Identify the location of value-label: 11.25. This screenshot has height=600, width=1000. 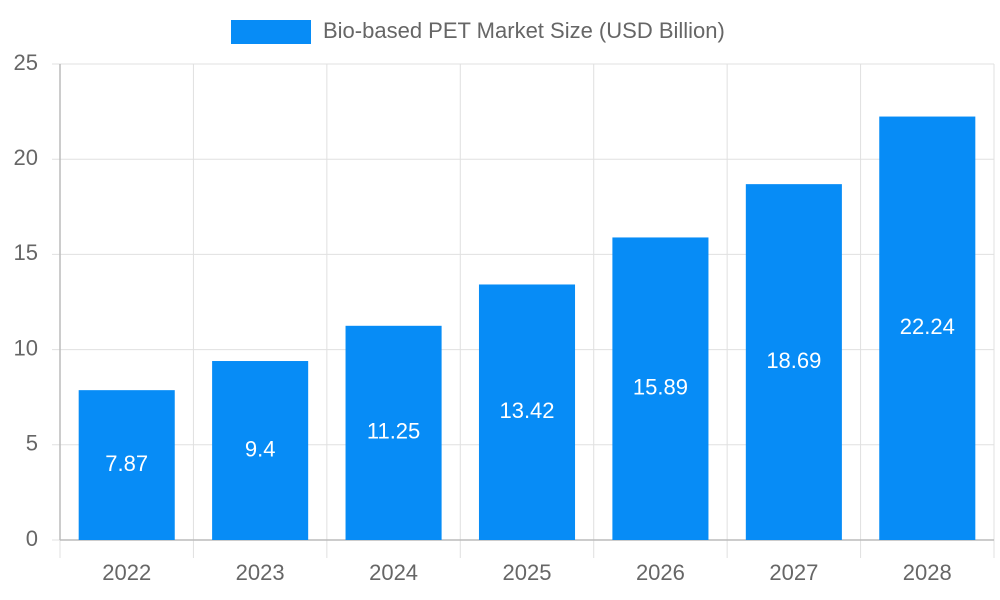
(393, 431).